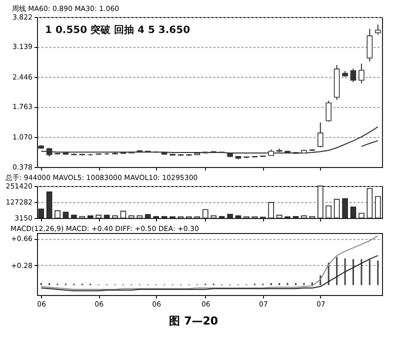  What do you see at coordinates (193, 321) in the screenshot?
I see `caption: 图 7—20` at bounding box center [193, 321].